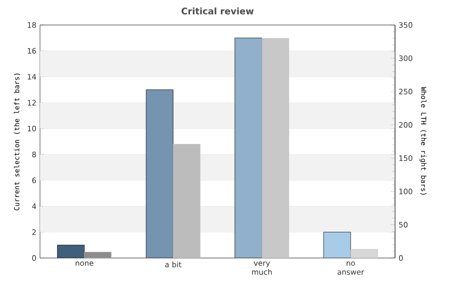  I want to click on chart-title: Critical review, so click(218, 11).